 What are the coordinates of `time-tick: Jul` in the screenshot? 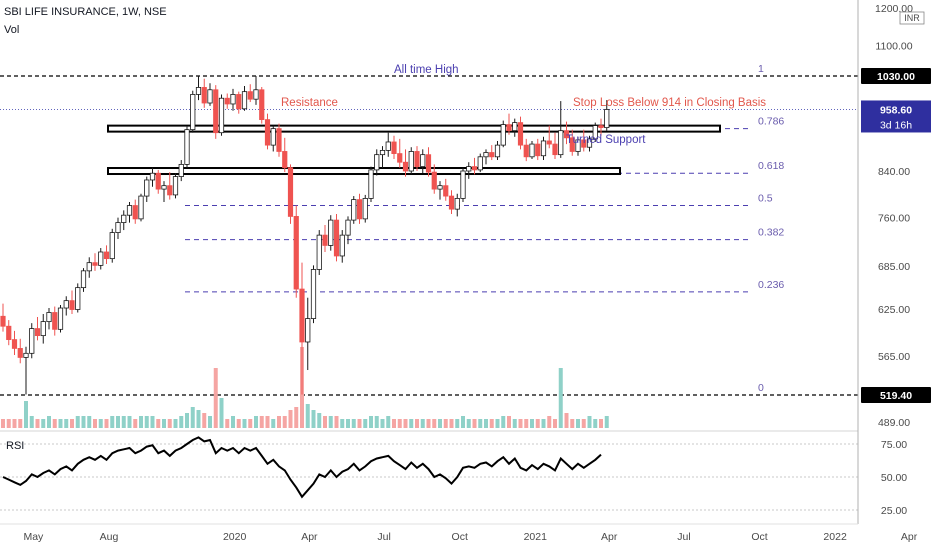 It's located at (383, 537).